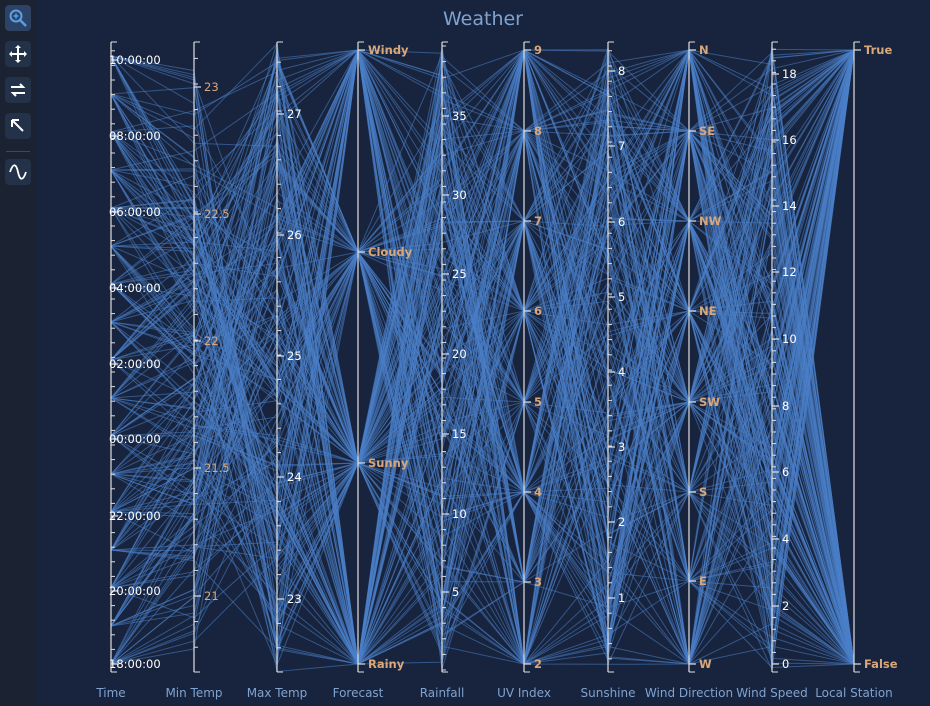 The image size is (930, 706). Describe the element at coordinates (193, 693) in the screenshot. I see `axis-name: Min Temp` at that location.